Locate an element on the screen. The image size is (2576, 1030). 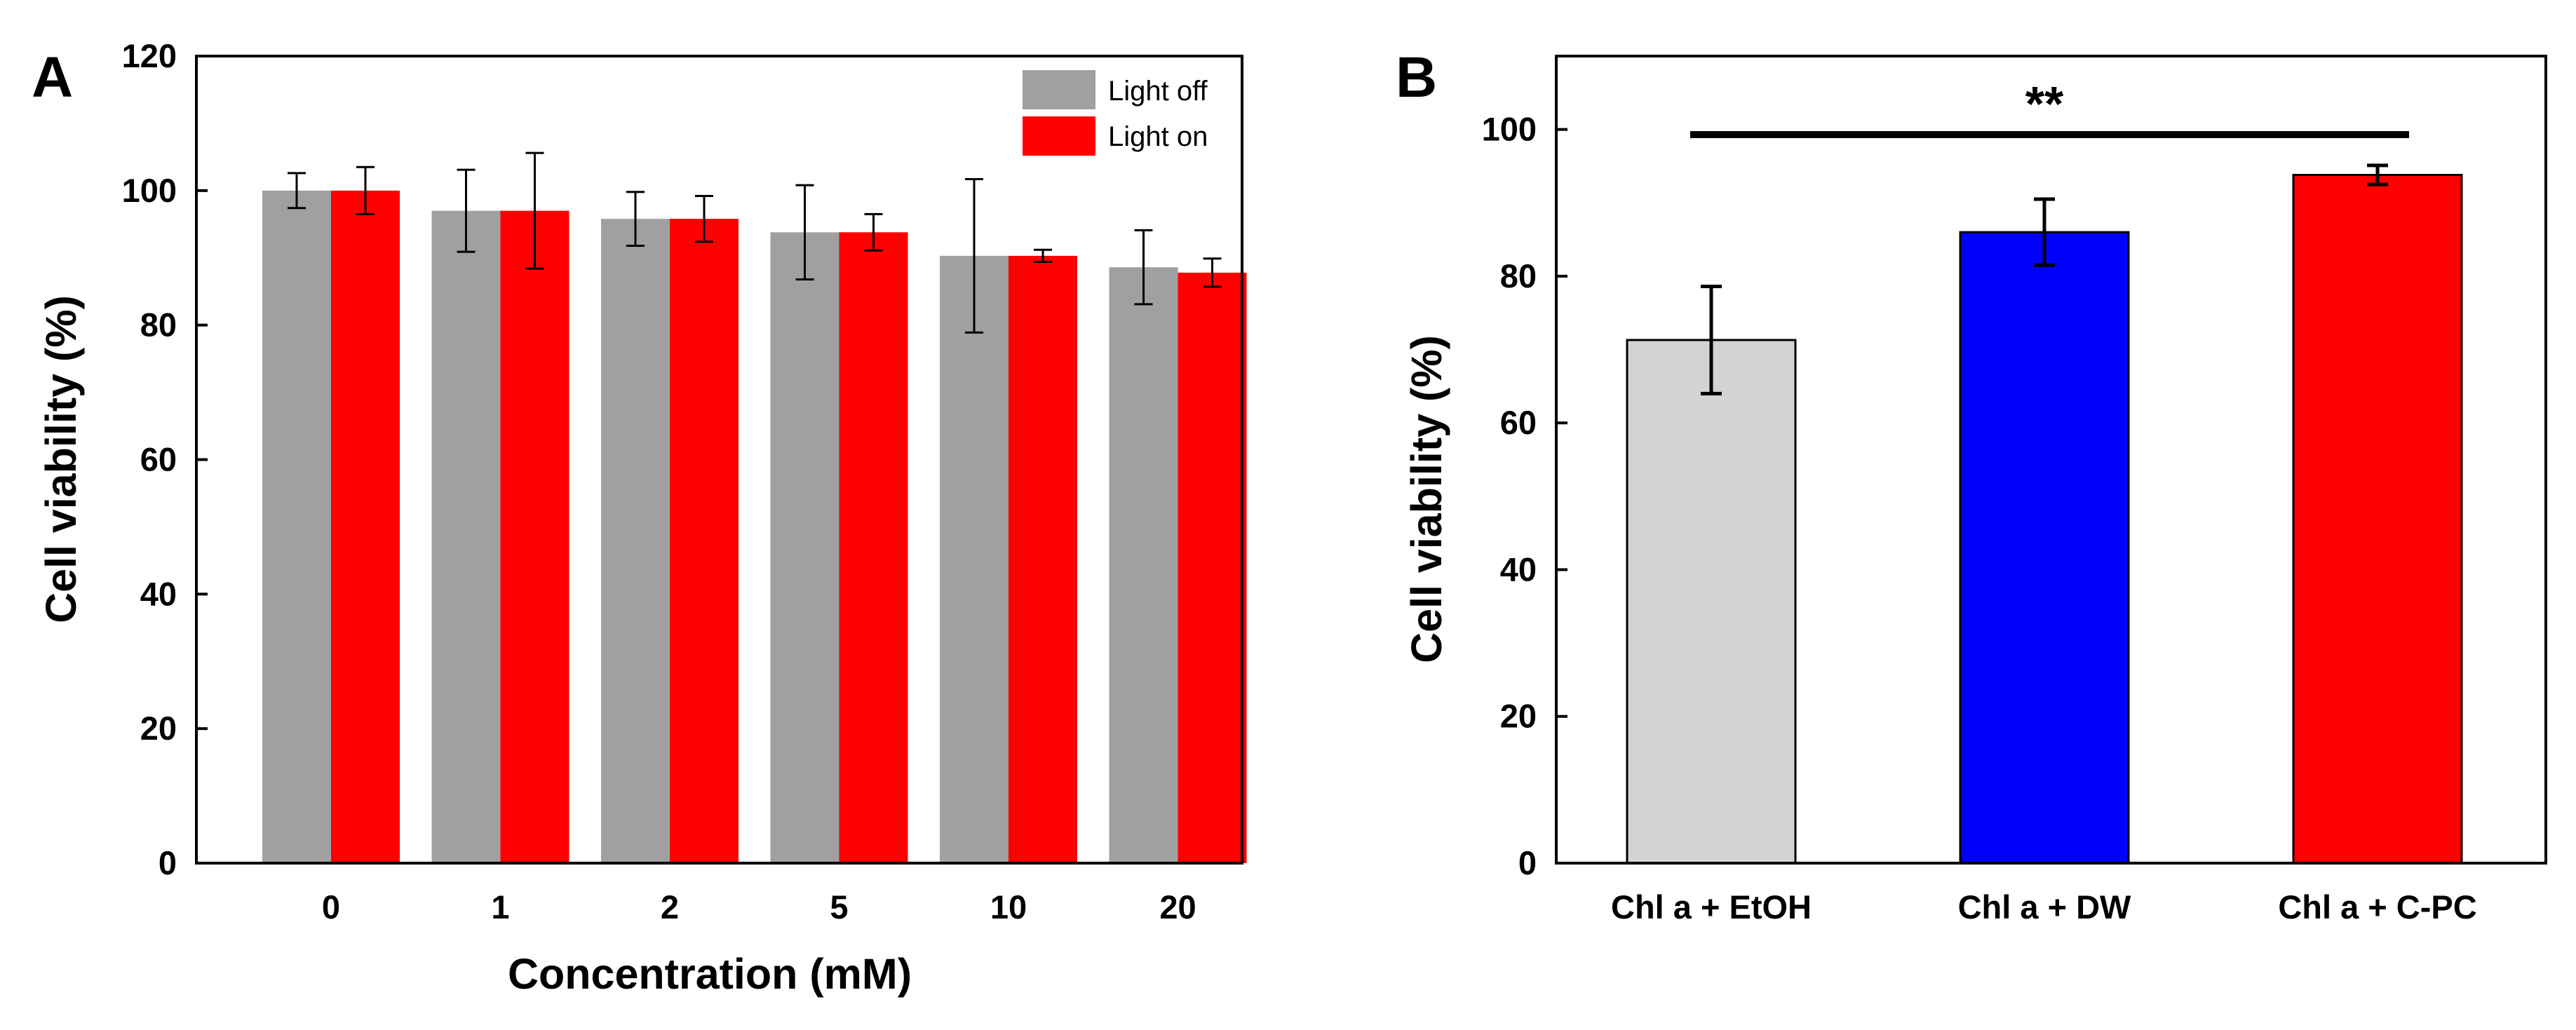
significance-label: ** is located at coordinates (2044, 103).